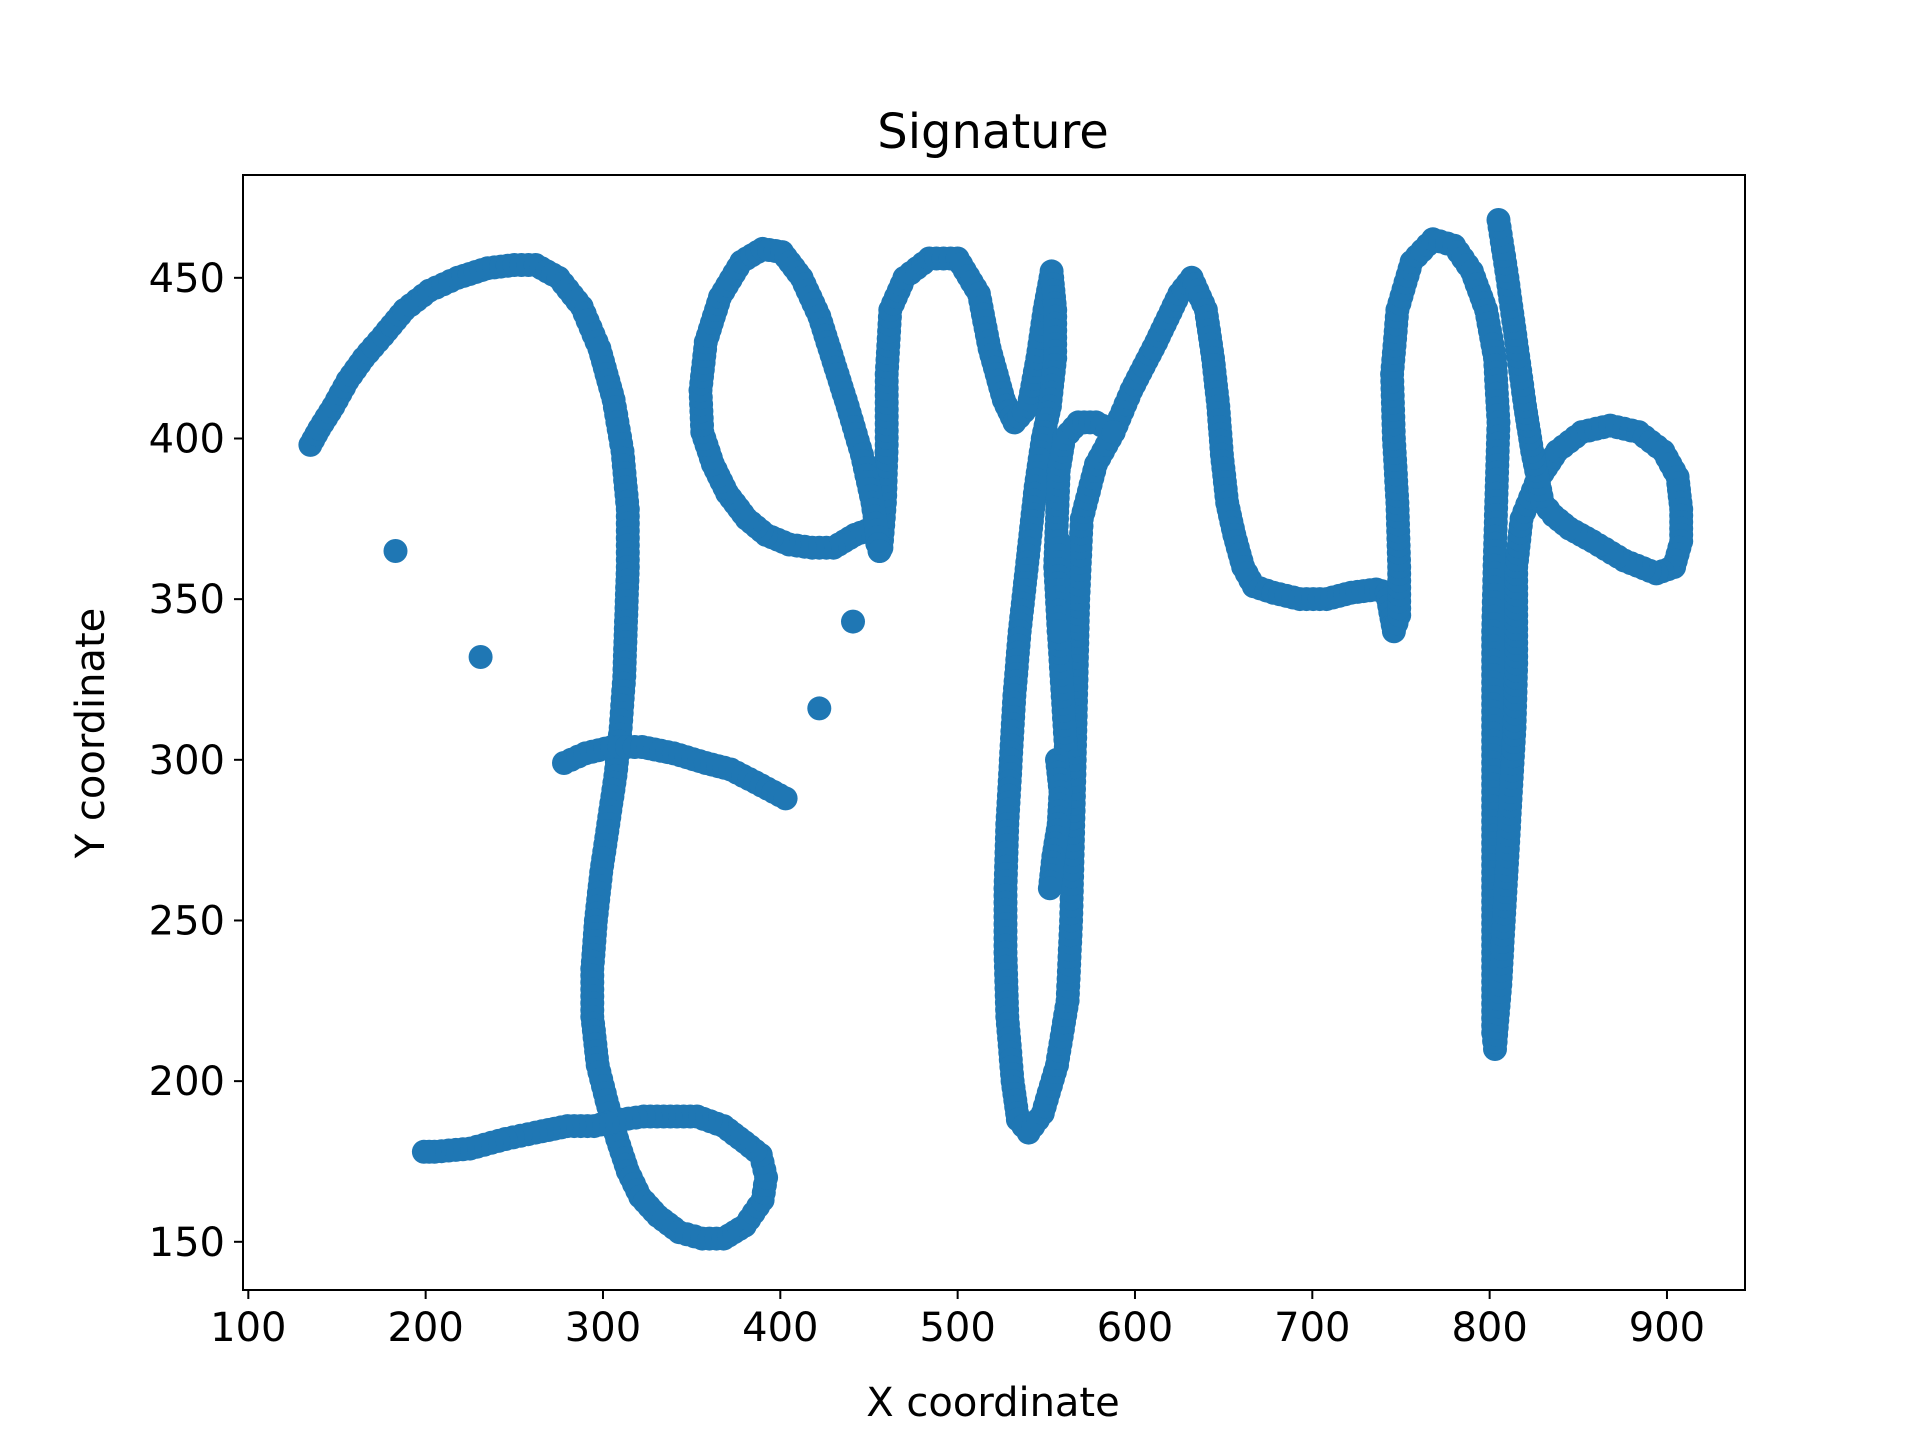 Image resolution: width=1920 pixels, height=1440 pixels. What do you see at coordinates (91, 734) in the screenshot?
I see `y-axis-label: Y coordinate` at bounding box center [91, 734].